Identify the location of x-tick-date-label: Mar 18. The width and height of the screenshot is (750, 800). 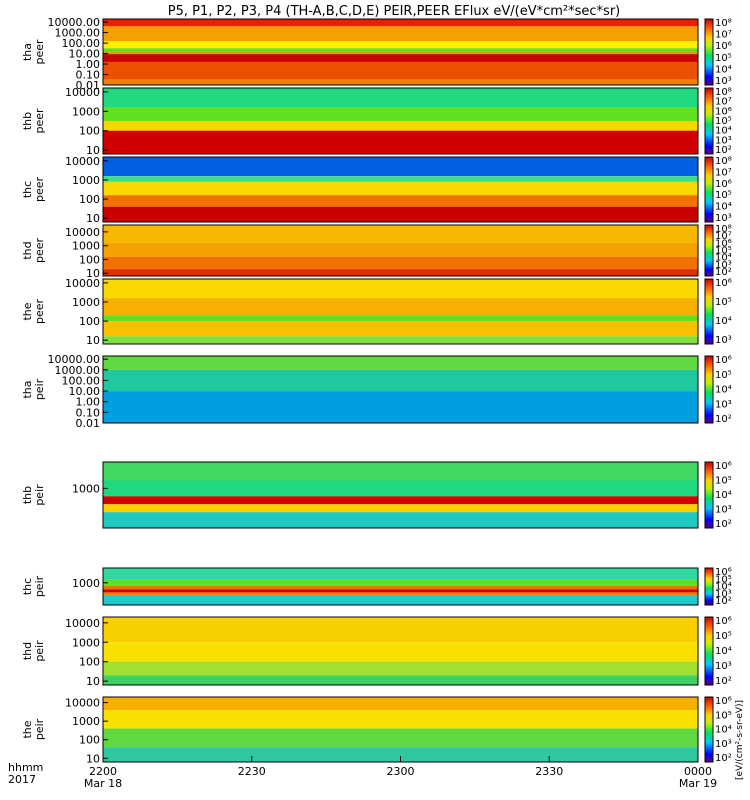
(103, 783).